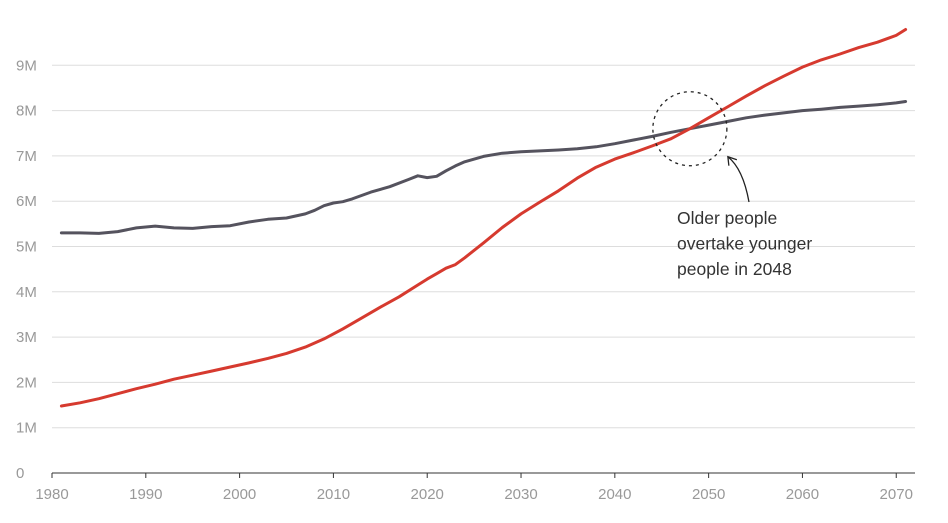  I want to click on y-tick-label: 9M, so click(26, 65).